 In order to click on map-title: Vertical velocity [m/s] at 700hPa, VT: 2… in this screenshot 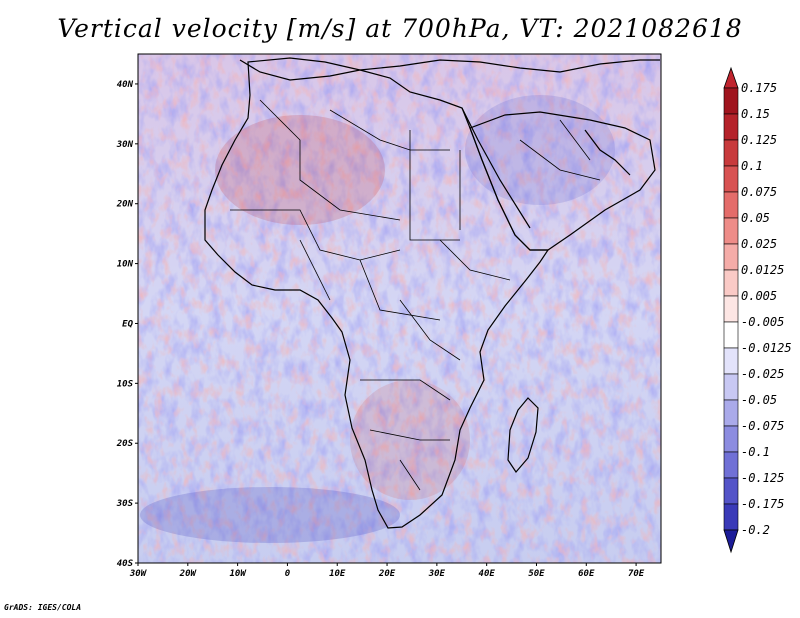, I will do `click(400, 28)`.